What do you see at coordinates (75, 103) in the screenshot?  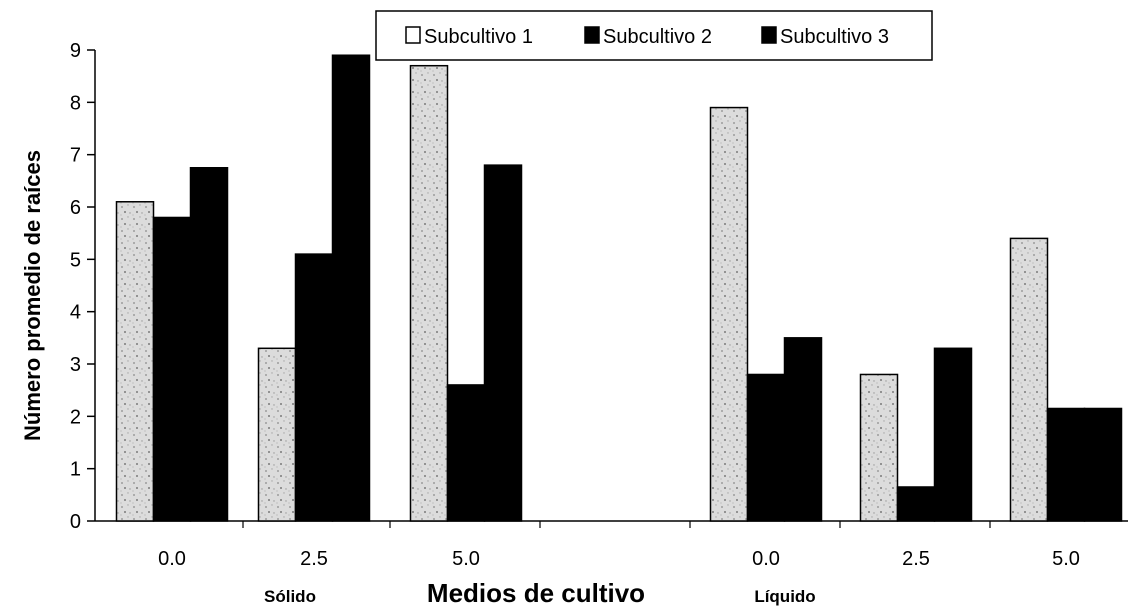 I see `y-tick-label: 8` at bounding box center [75, 103].